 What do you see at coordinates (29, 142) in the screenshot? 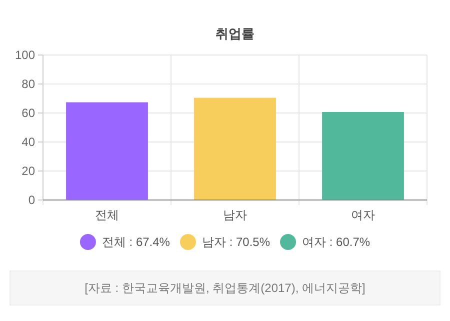
I see `y-tick-label: 40` at bounding box center [29, 142].